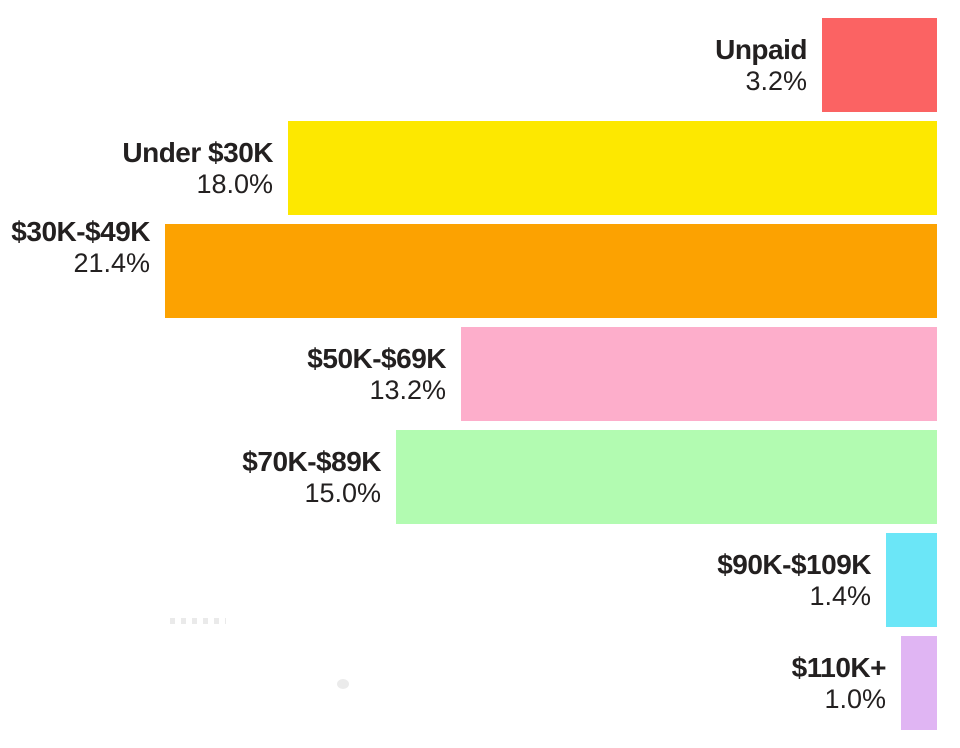 This screenshot has width=960, height=748. Describe the element at coordinates (407, 389) in the screenshot. I see `value-label: 13.2%` at that location.